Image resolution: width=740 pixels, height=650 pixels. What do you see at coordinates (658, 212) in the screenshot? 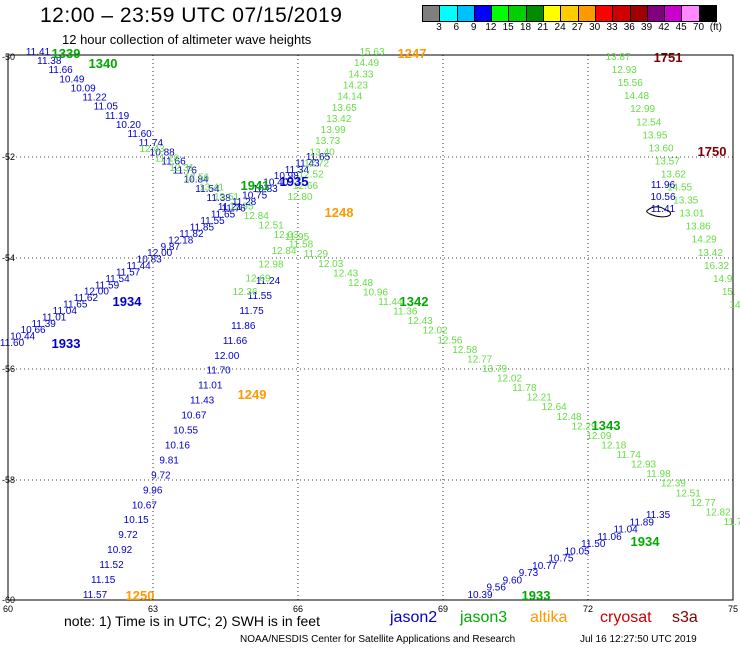
I see `island-outline` at bounding box center [658, 212].